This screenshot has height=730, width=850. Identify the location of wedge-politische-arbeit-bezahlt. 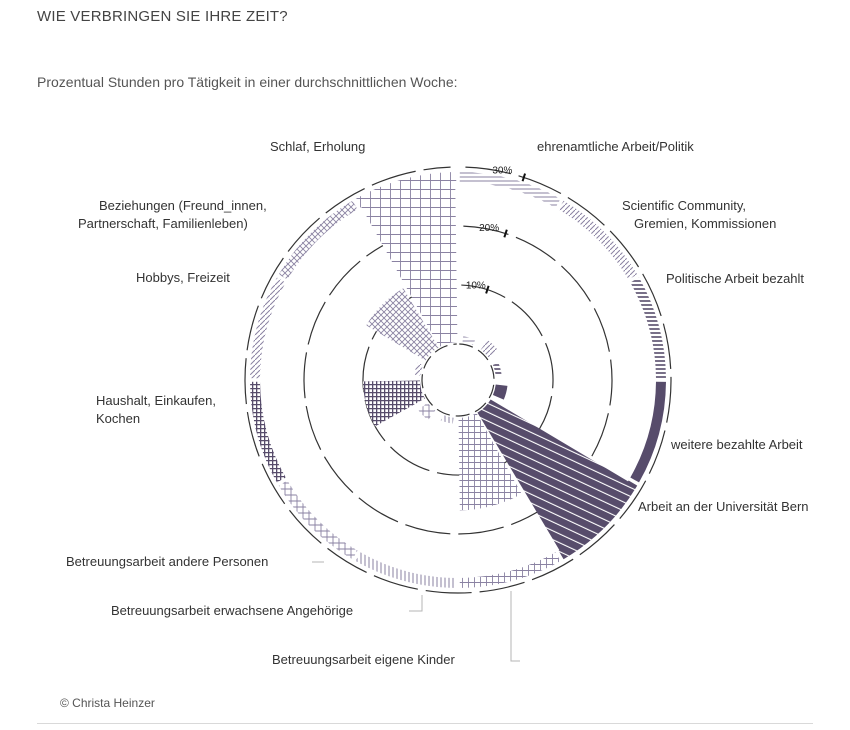
(497, 369).